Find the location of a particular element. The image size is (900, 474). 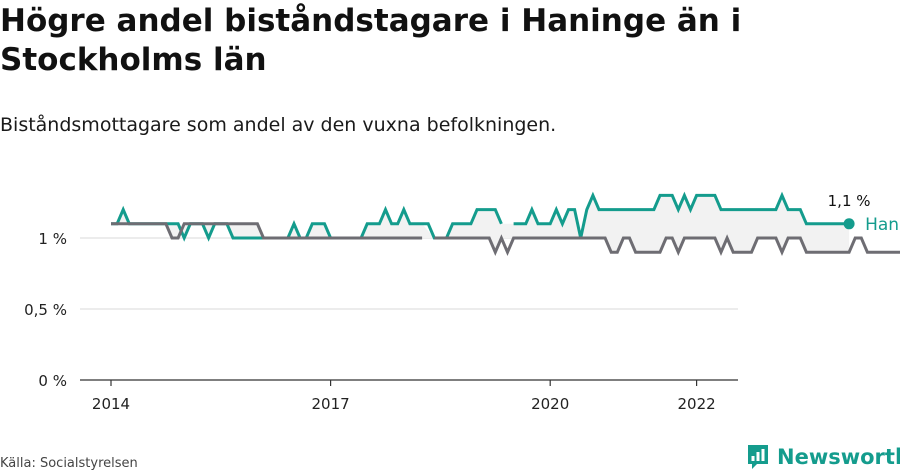

series-labels: 1,1 %Haninge kommunStockholms län0,9 % is located at coordinates (864, 213).